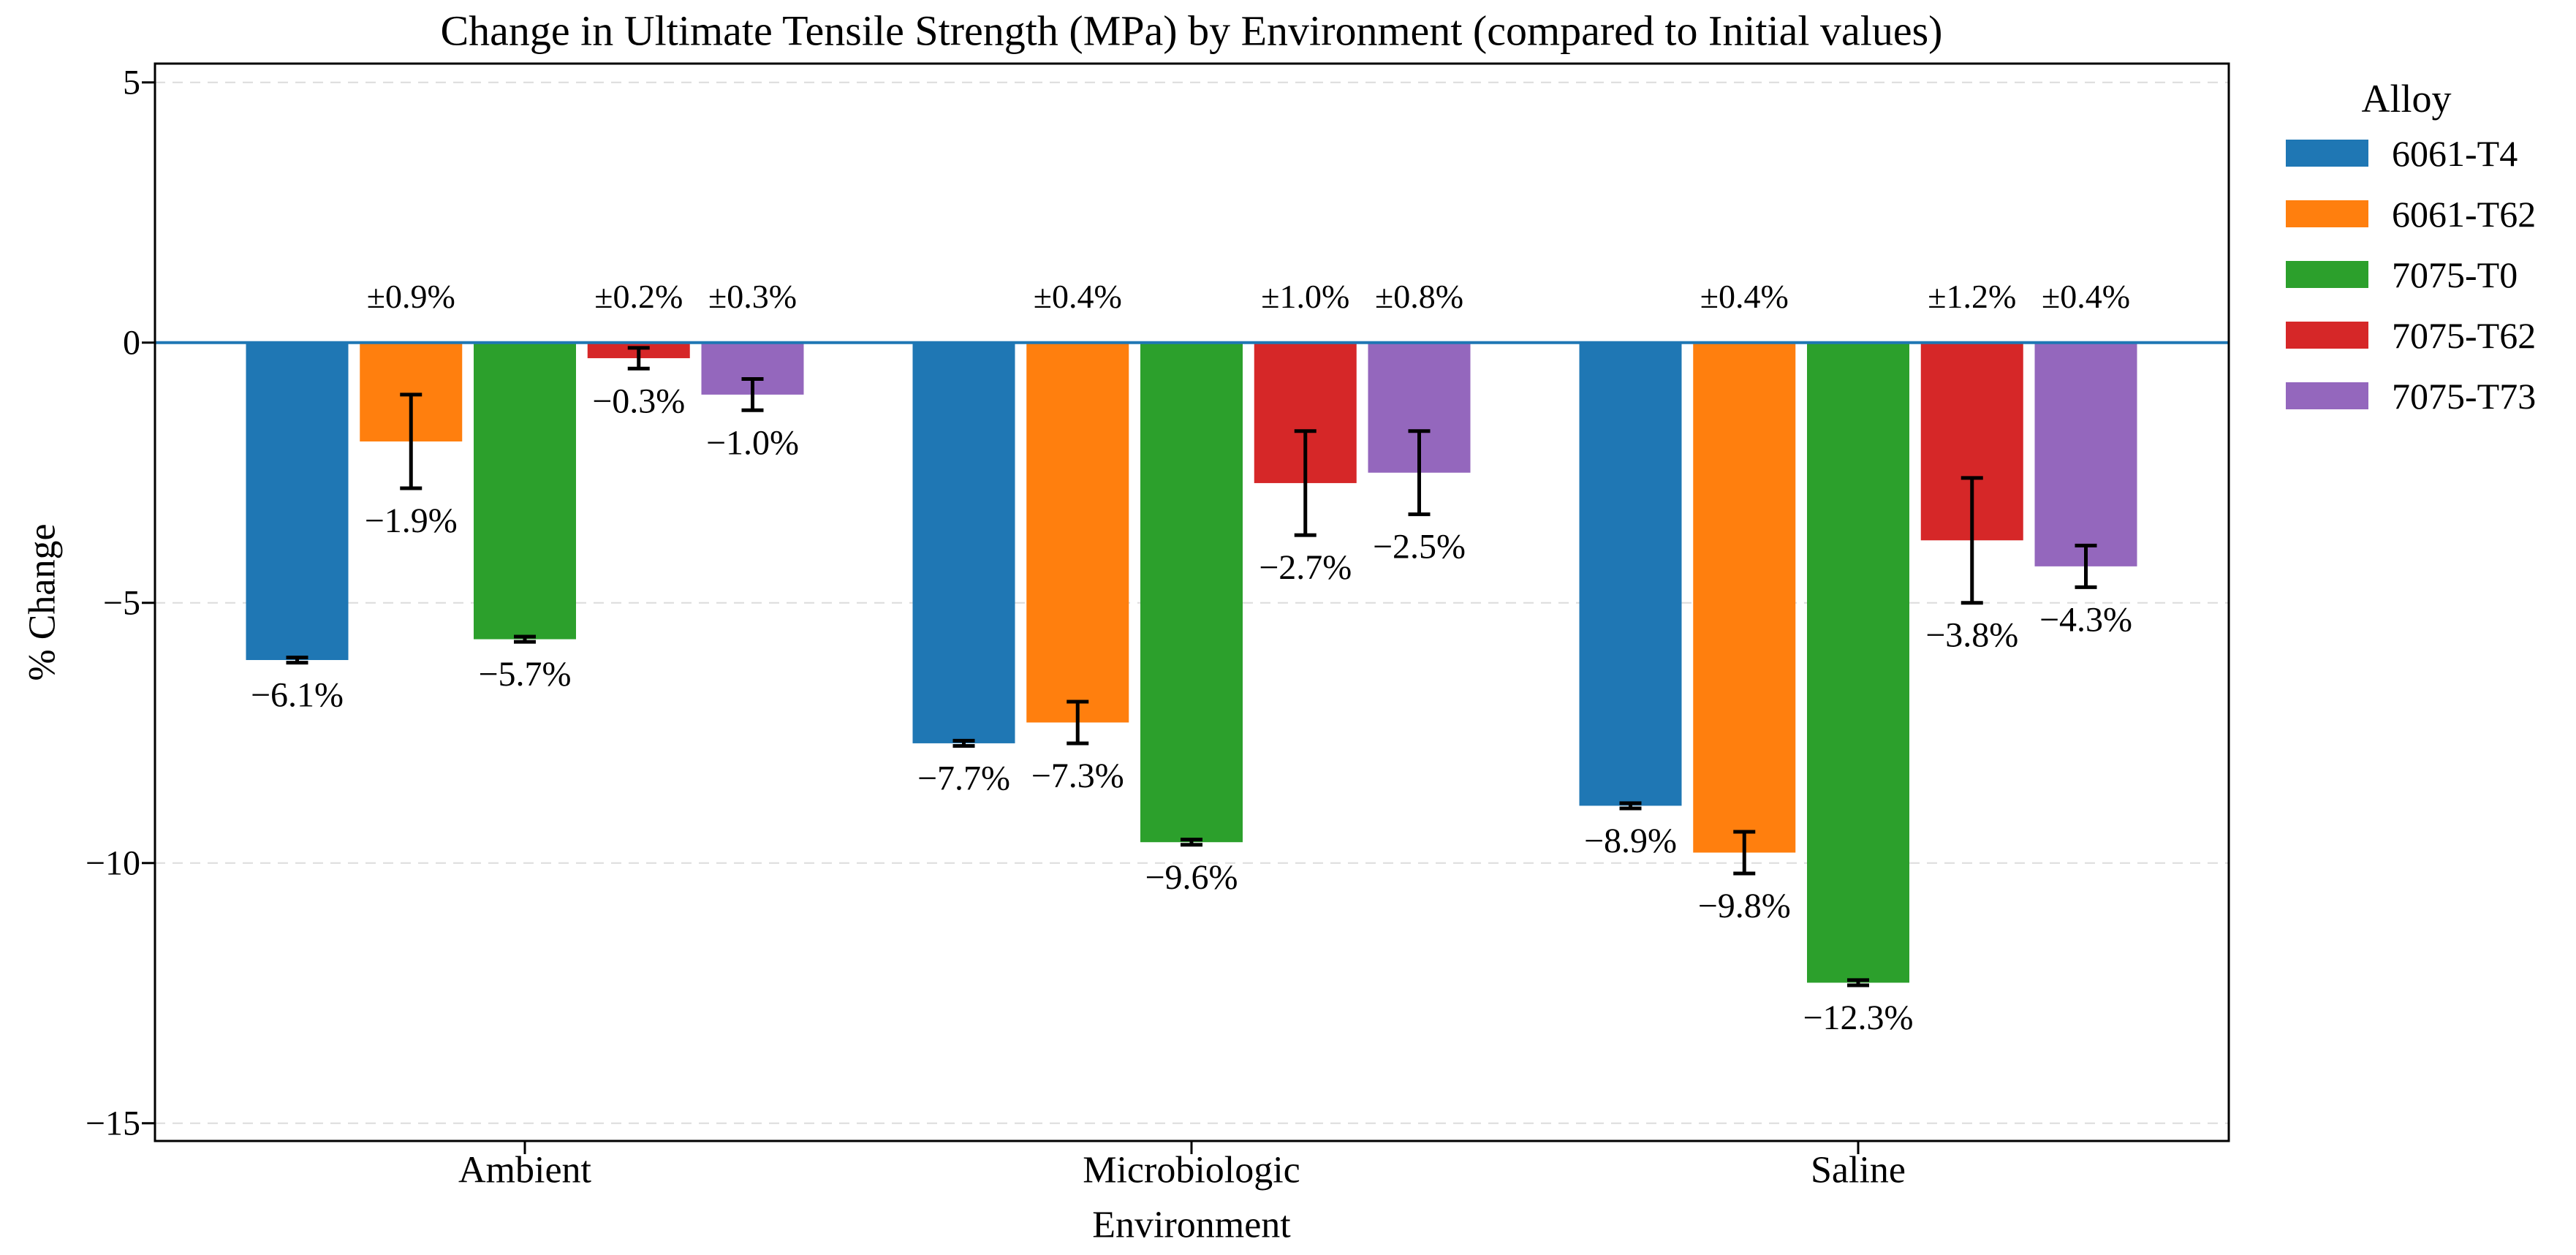  I want to click on legend-item: 7075-T0, so click(2431, 274).